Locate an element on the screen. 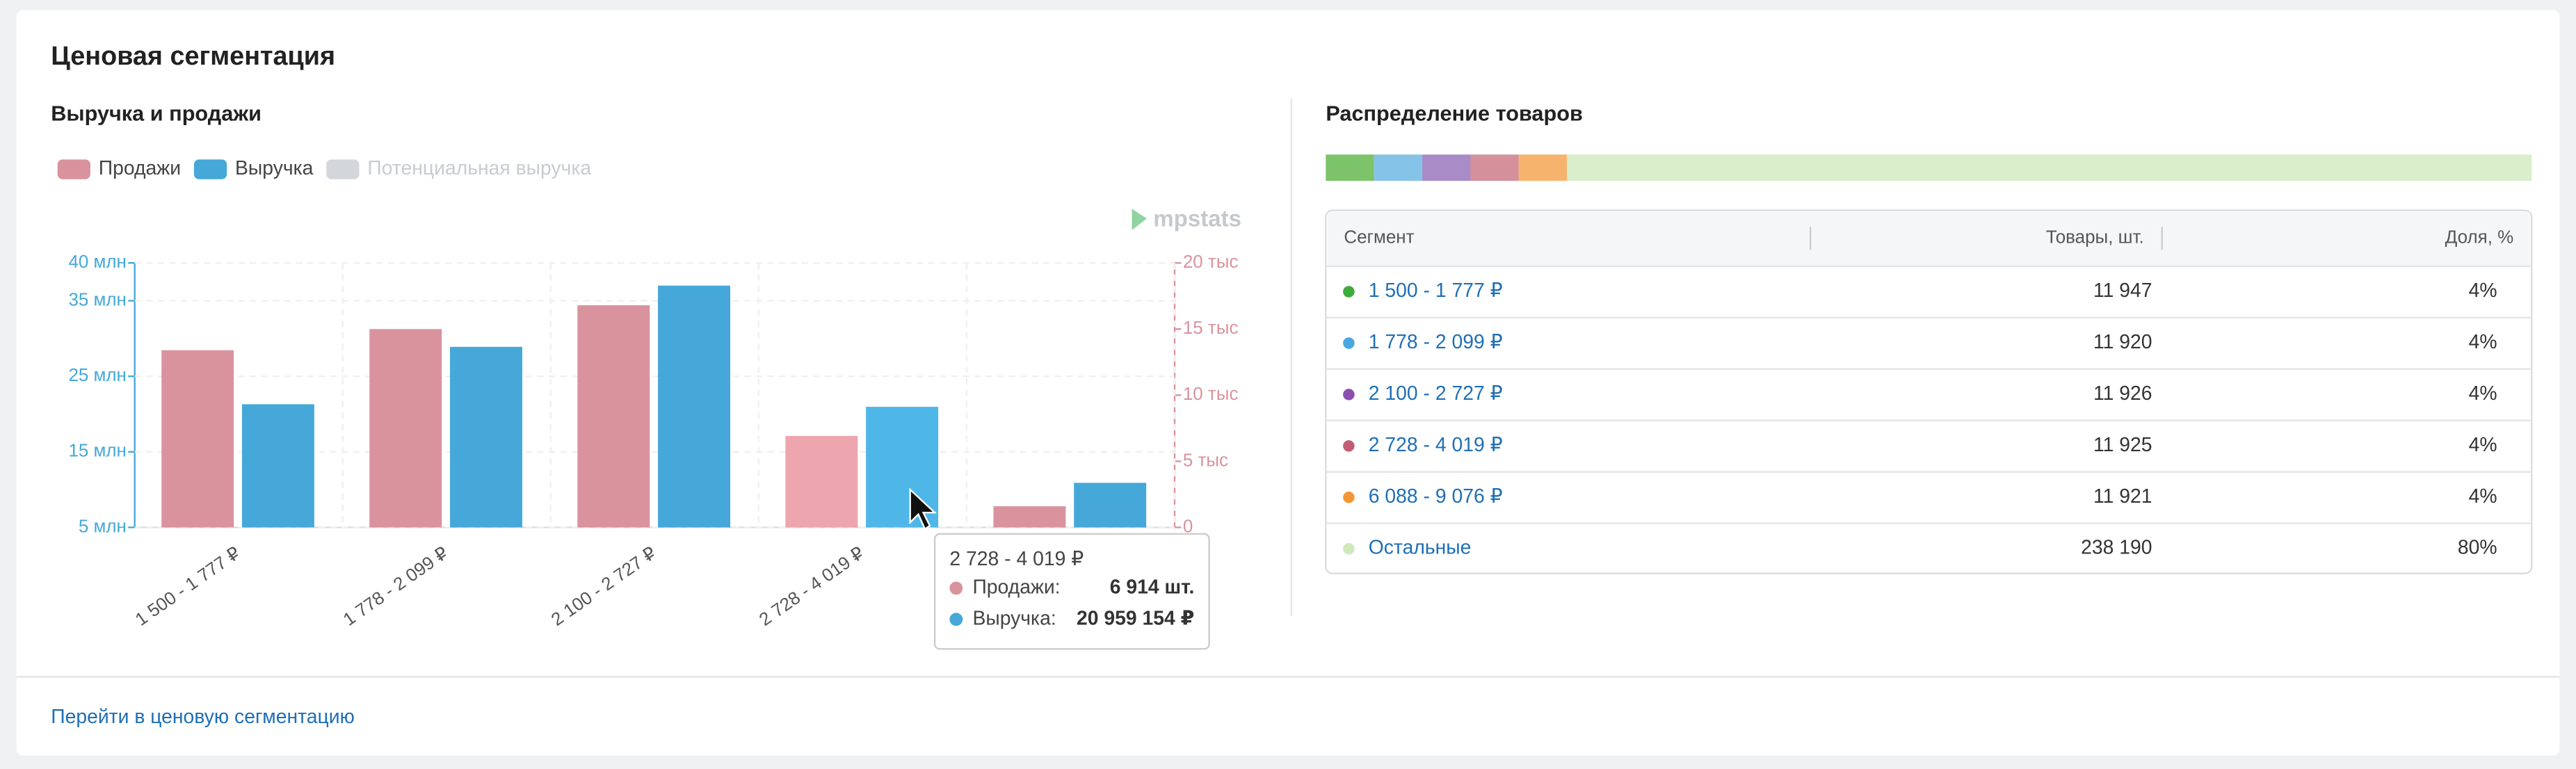 This screenshot has width=2576, height=769. segment-link: Остальные is located at coordinates (1420, 548).